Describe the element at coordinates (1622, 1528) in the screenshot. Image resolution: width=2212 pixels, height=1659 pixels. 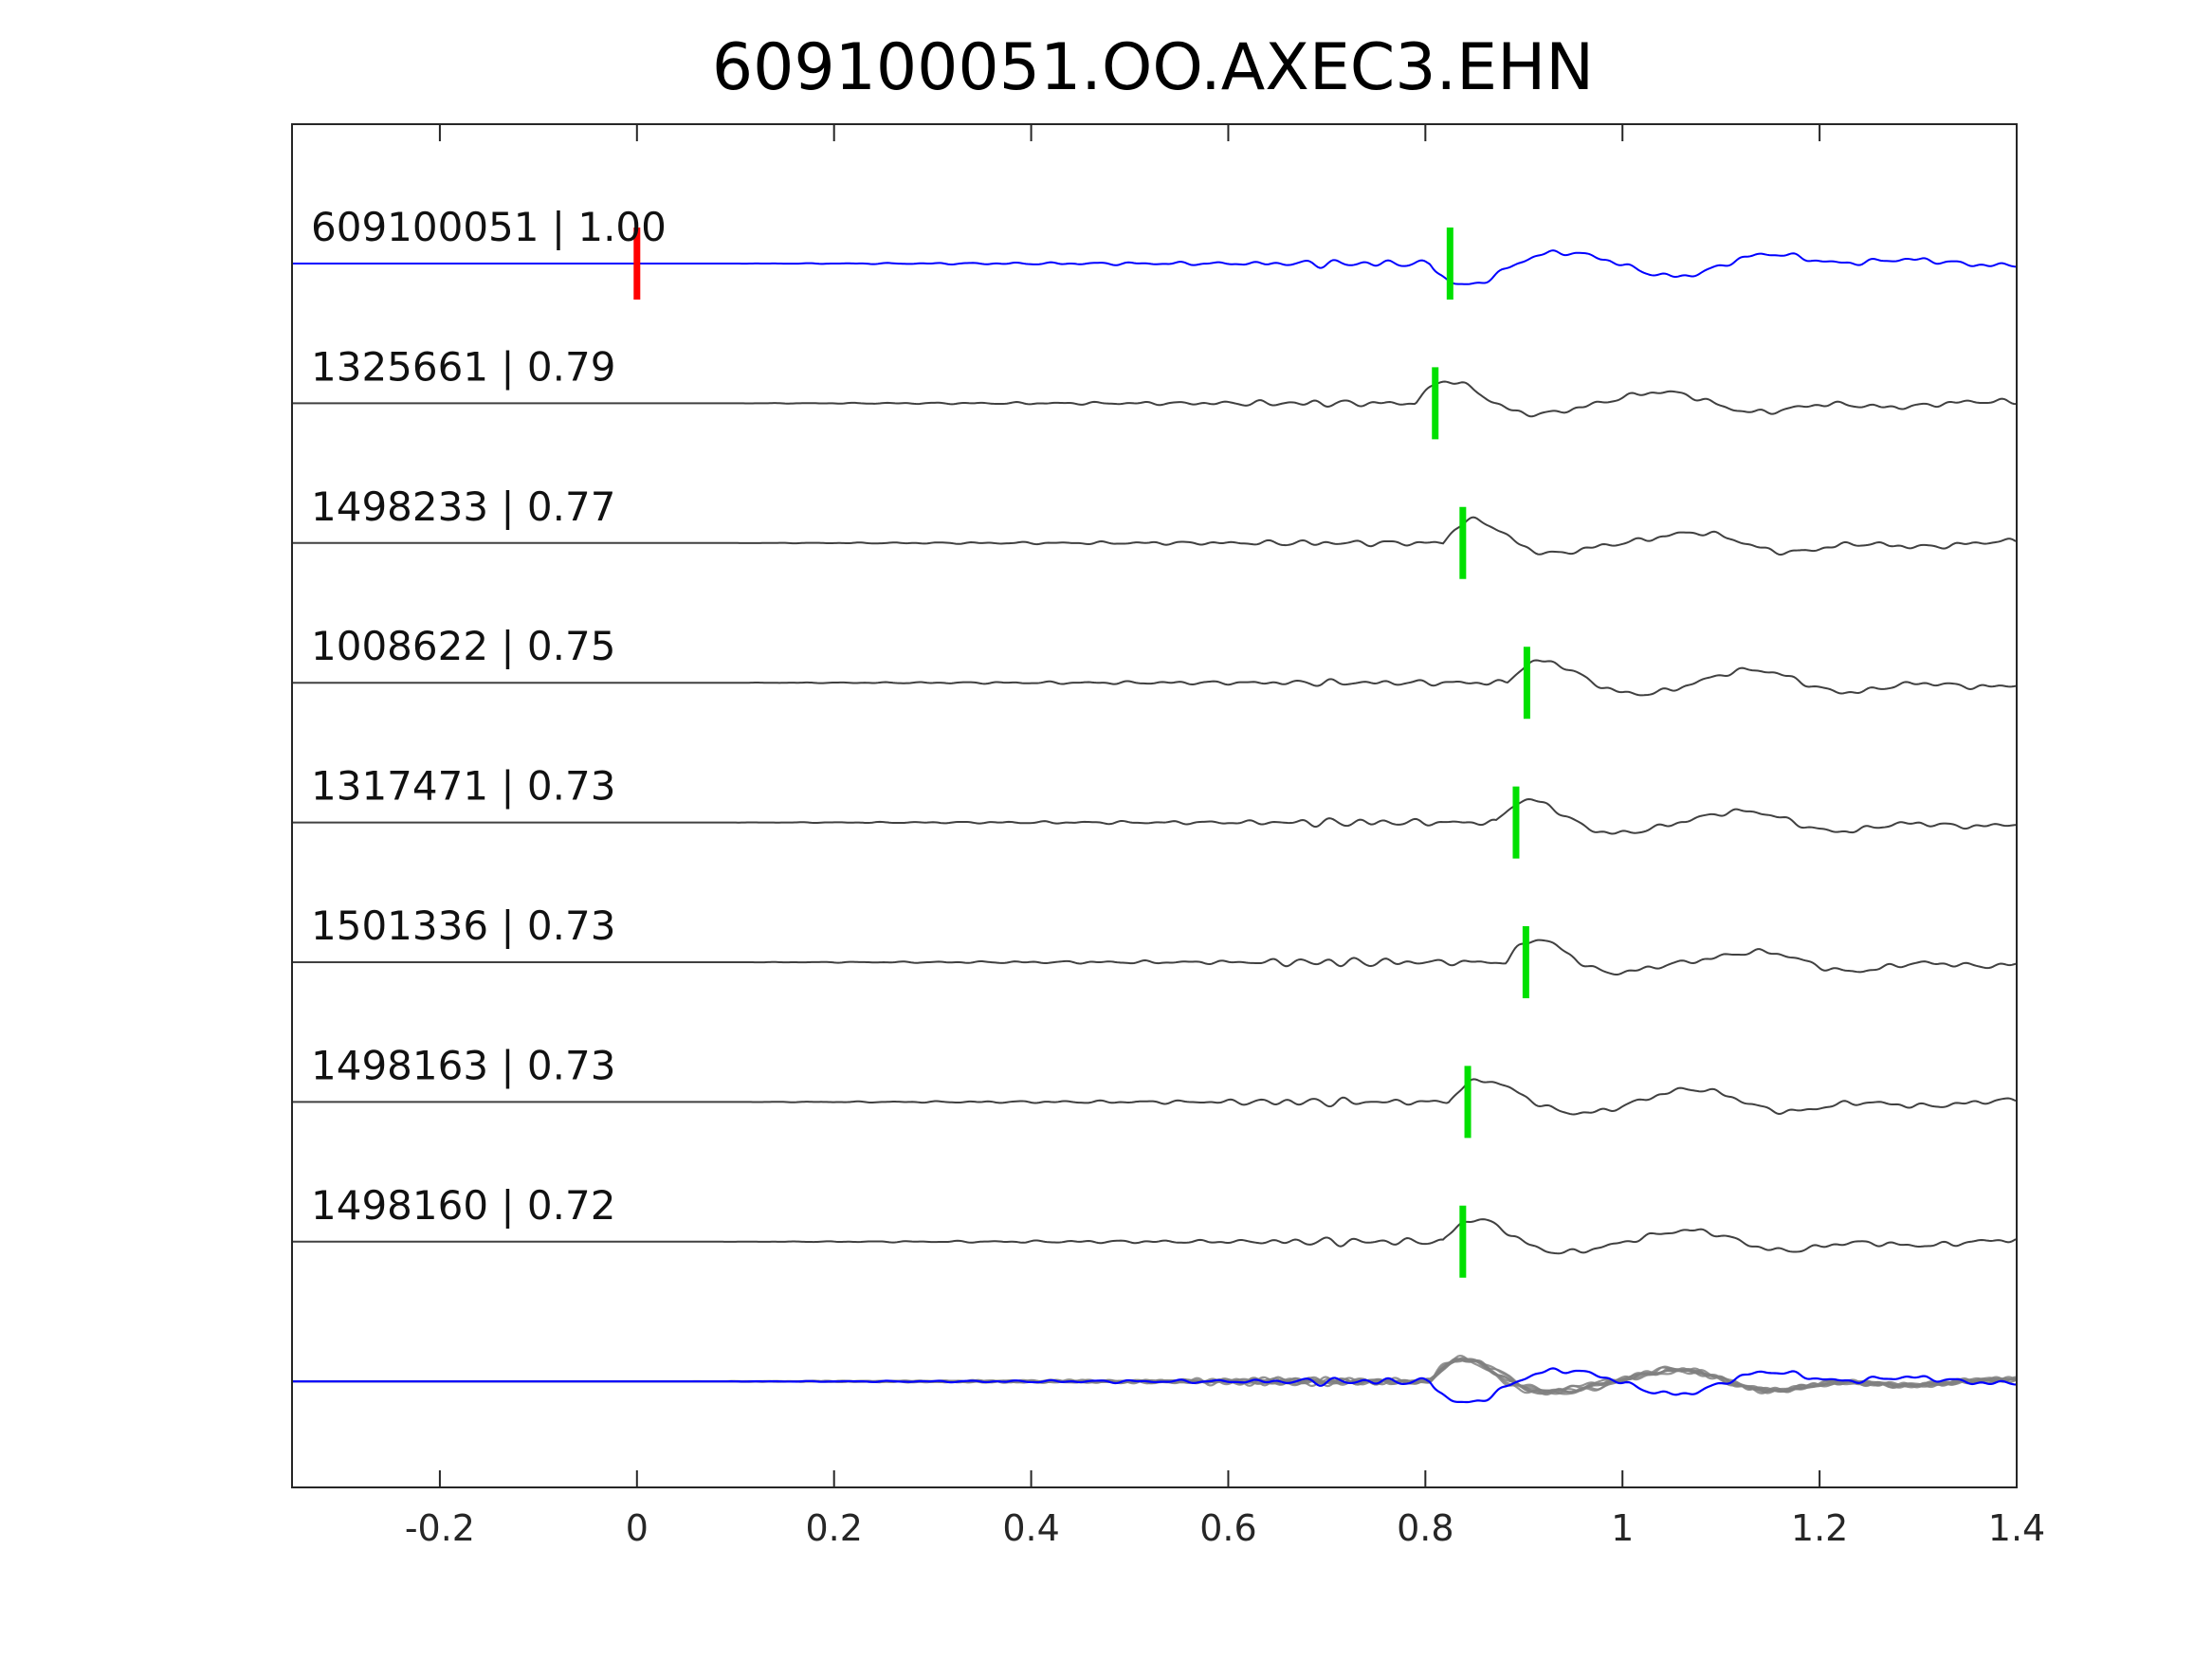
I see `x-tick-label: 1` at that location.